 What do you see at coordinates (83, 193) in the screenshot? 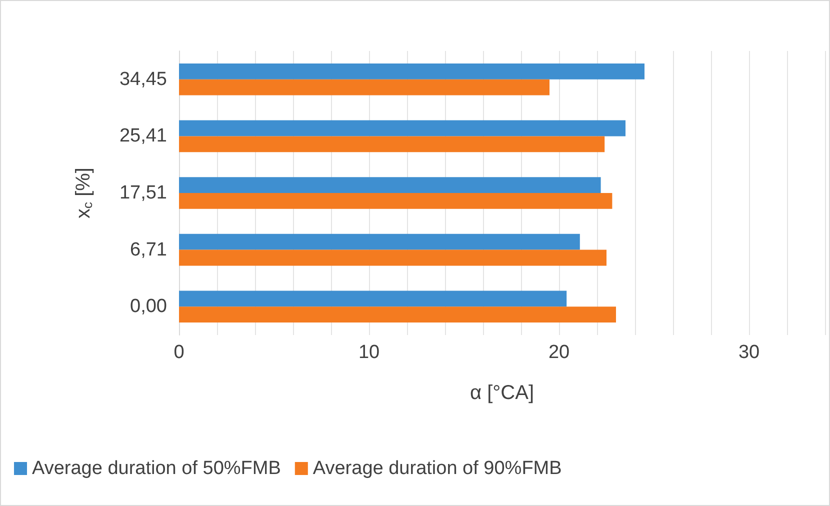
I see `y-axis-title: xc [%]` at bounding box center [83, 193].